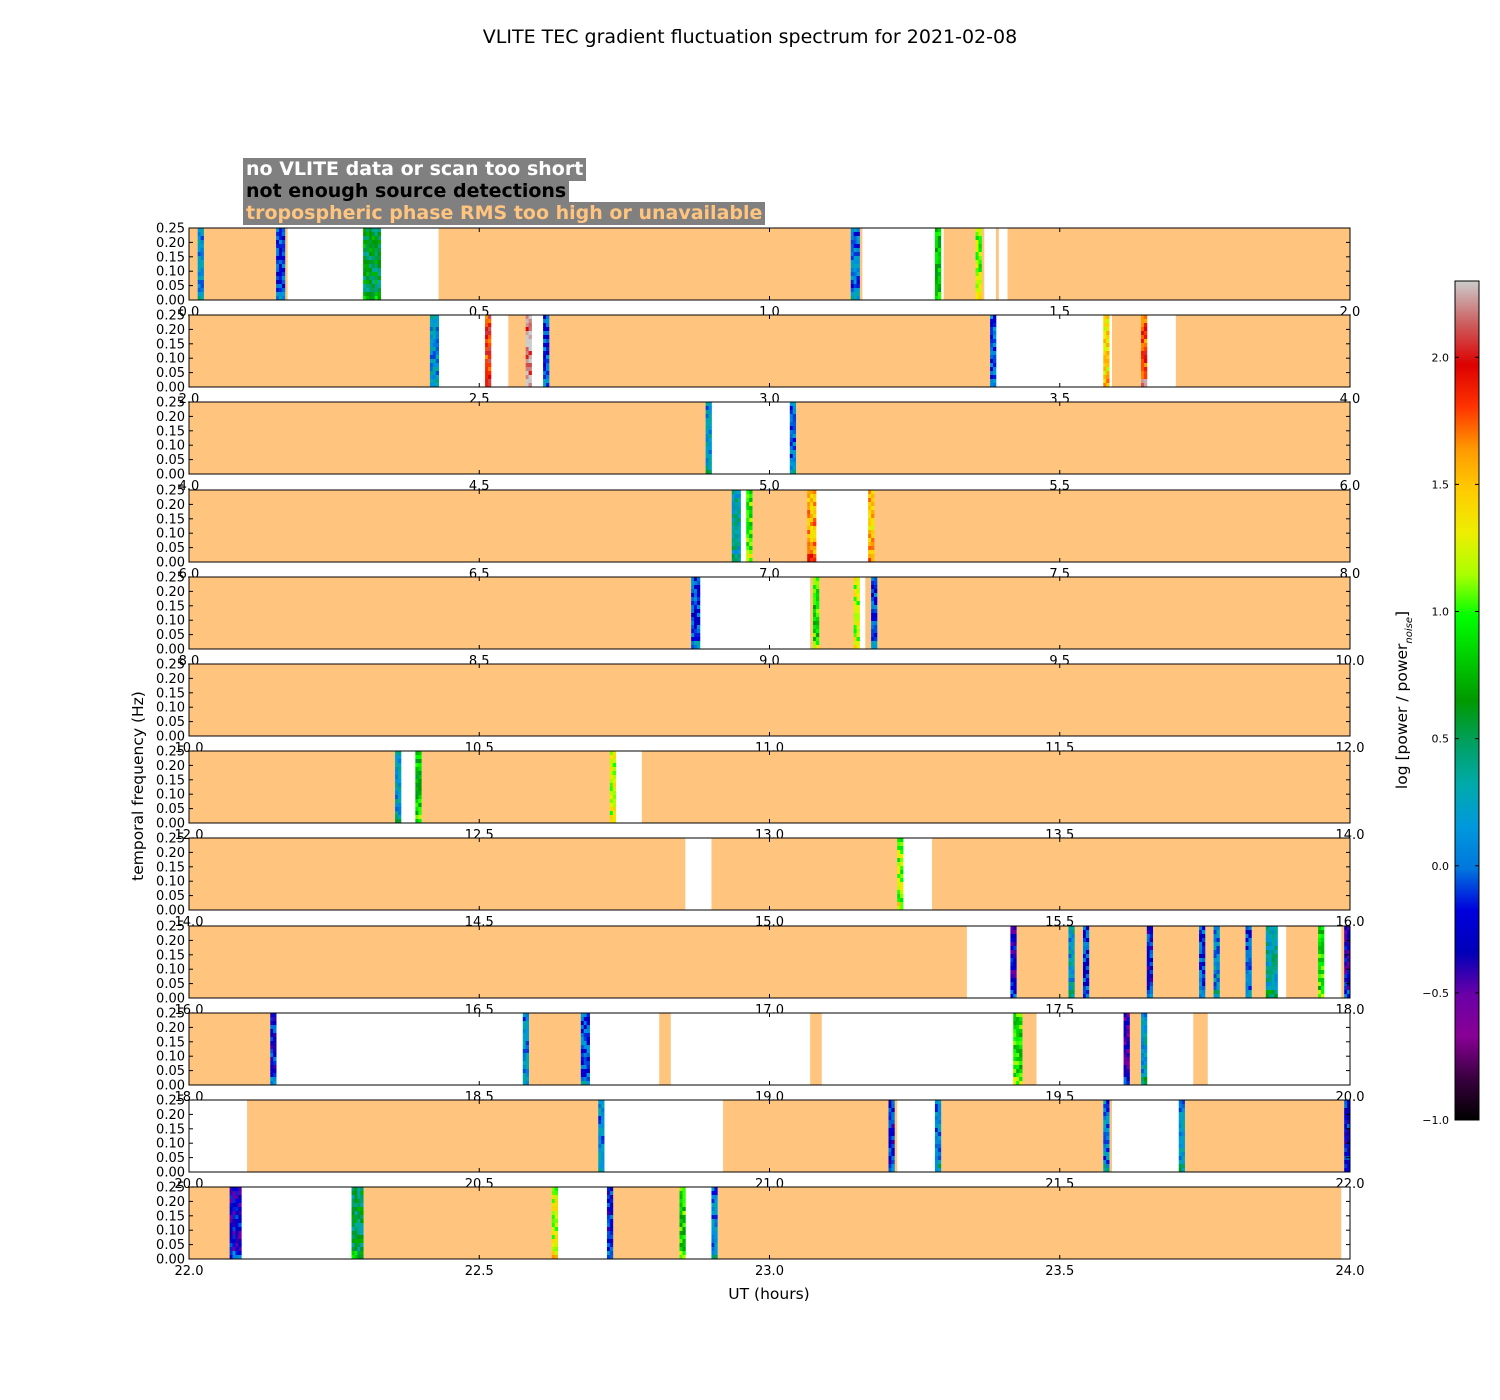  I want to click on y-tick-label: 0.25, so click(170, 1014).